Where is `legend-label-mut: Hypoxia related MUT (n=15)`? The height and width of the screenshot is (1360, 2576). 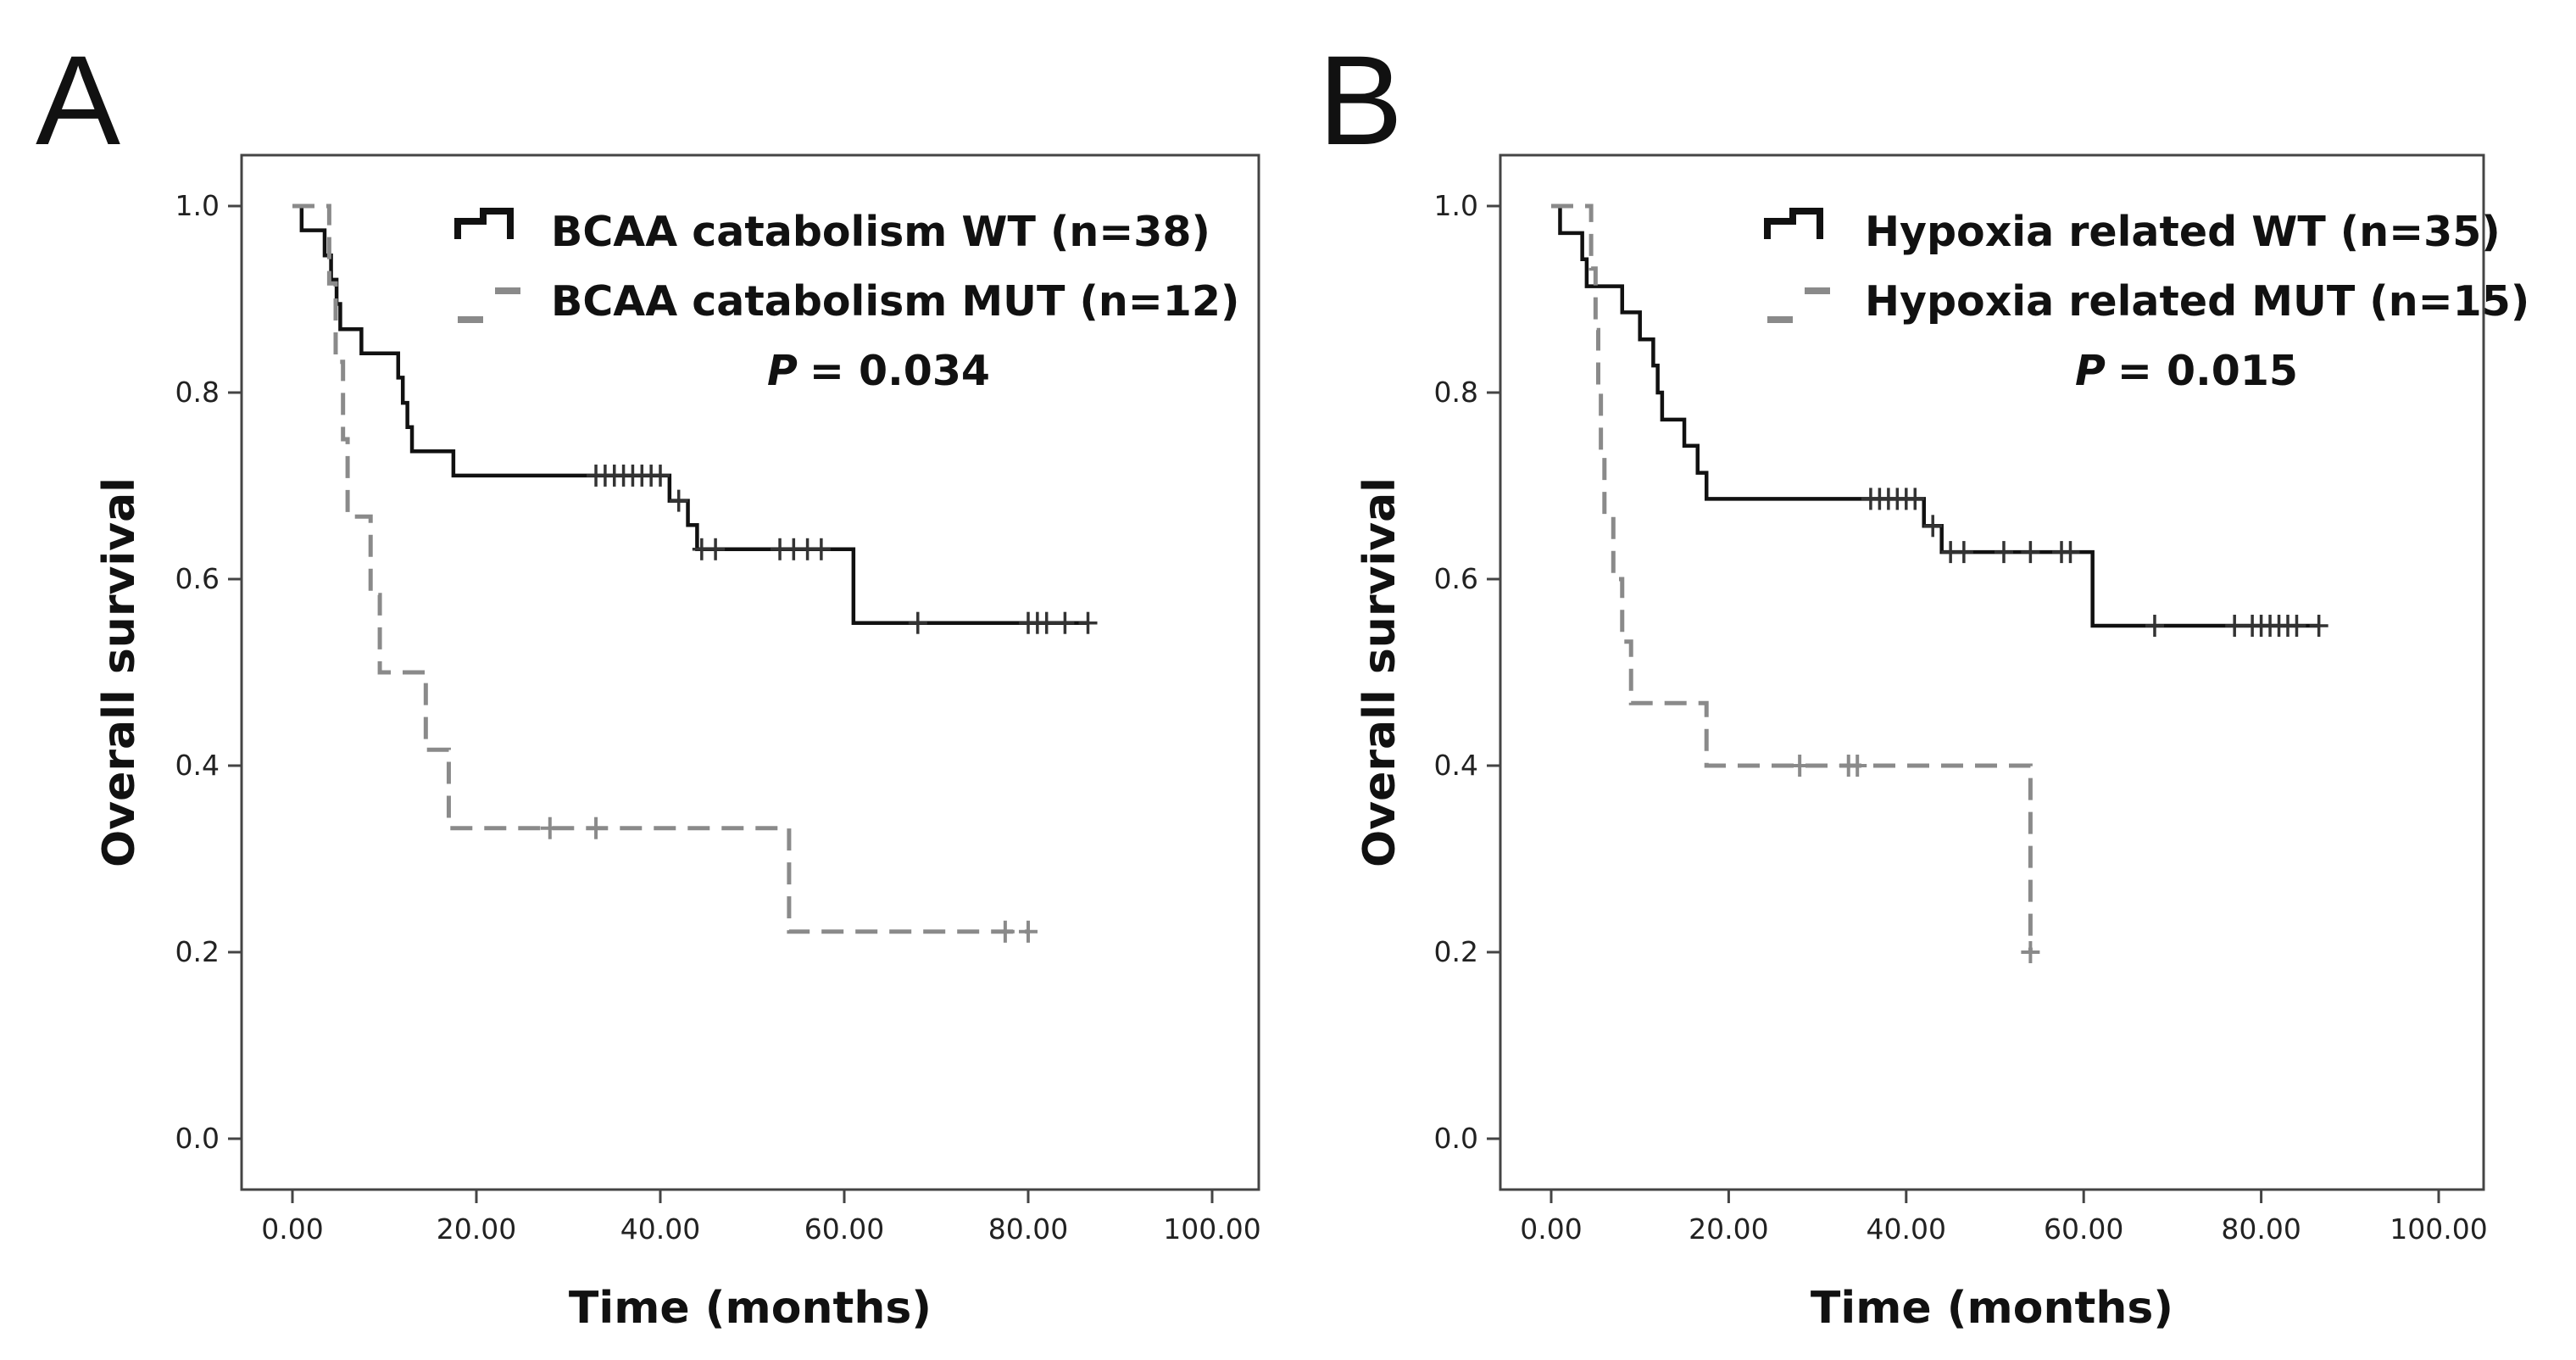 legend-label-mut: Hypoxia related MUT (n=15) is located at coordinates (2197, 302).